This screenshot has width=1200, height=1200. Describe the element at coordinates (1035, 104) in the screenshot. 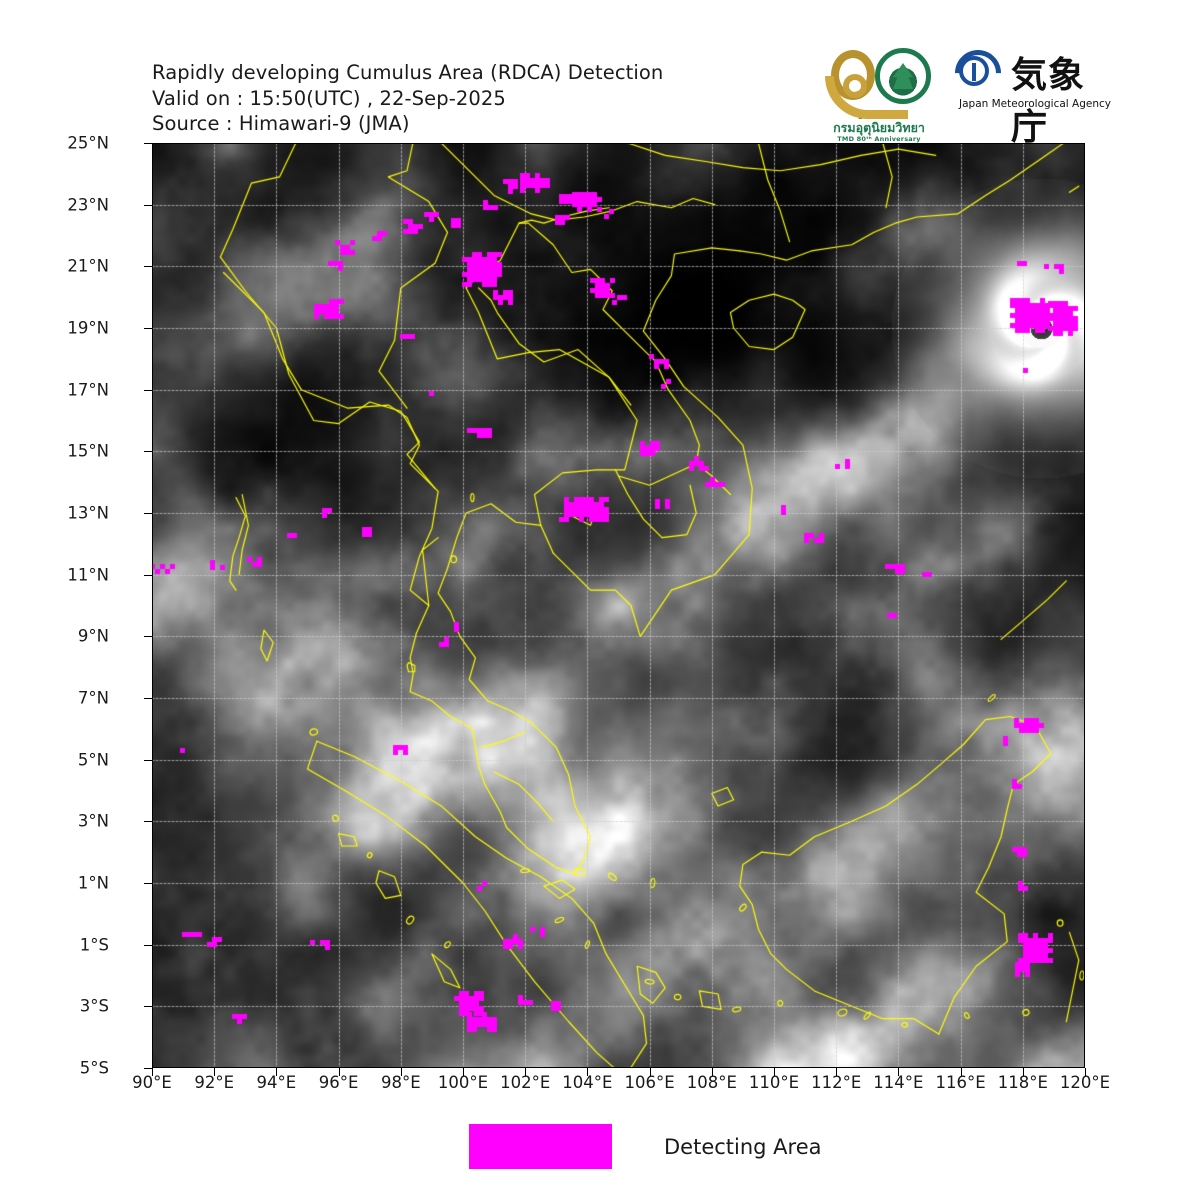

I see `jma-logo-english: Japan Meteorological Agency` at that location.